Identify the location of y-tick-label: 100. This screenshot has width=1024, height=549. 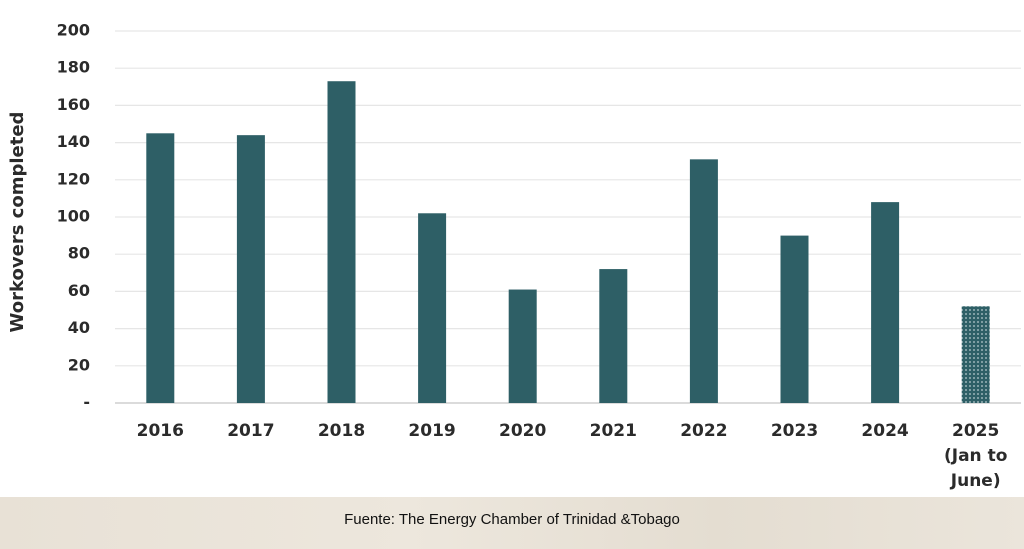
(73, 216).